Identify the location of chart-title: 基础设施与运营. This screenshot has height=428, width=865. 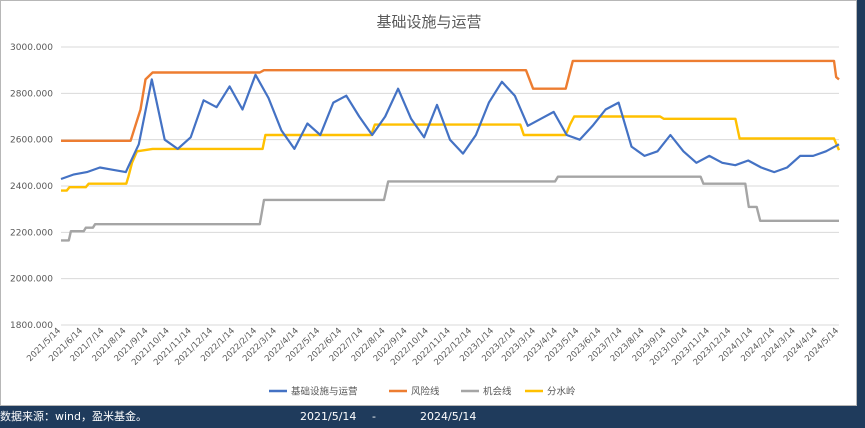
(428, 22).